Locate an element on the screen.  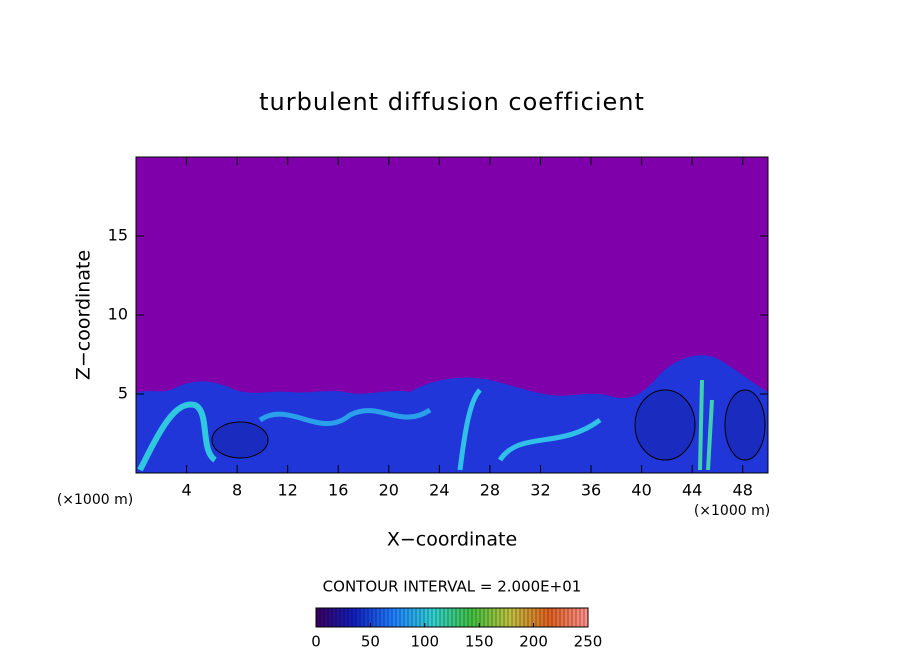
colorbar-tick-label: 200 is located at coordinates (533, 642).